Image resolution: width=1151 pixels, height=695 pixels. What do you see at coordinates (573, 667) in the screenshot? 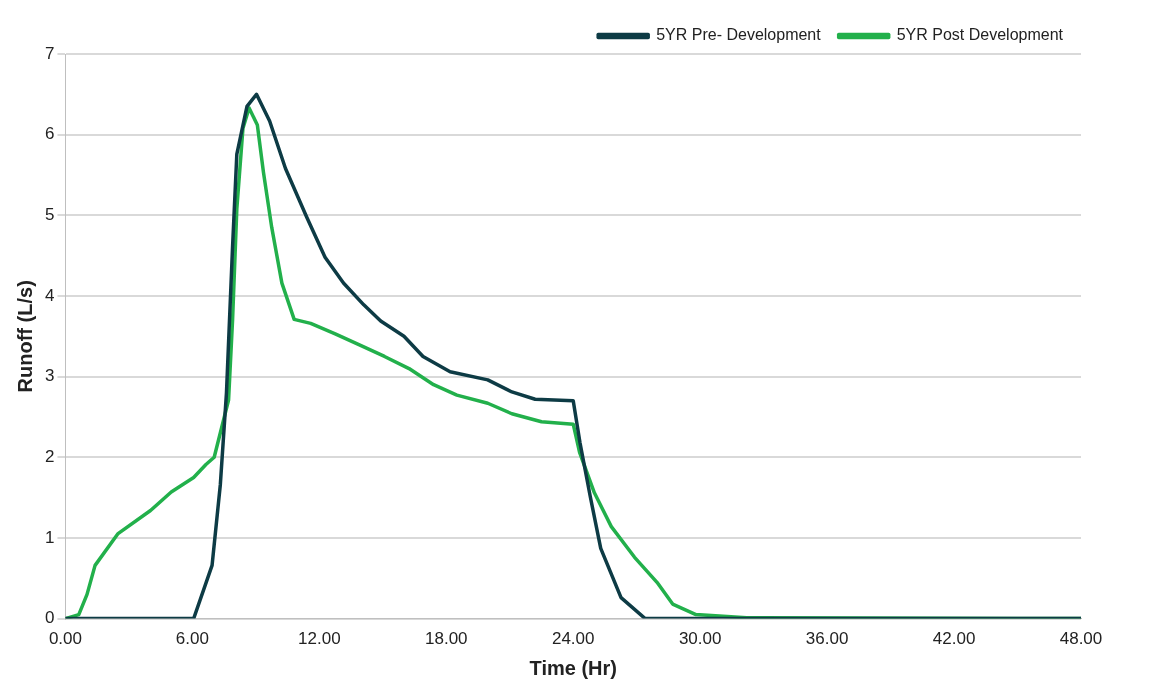
I see `x-axis-title: Time (Hr)` at bounding box center [573, 667].